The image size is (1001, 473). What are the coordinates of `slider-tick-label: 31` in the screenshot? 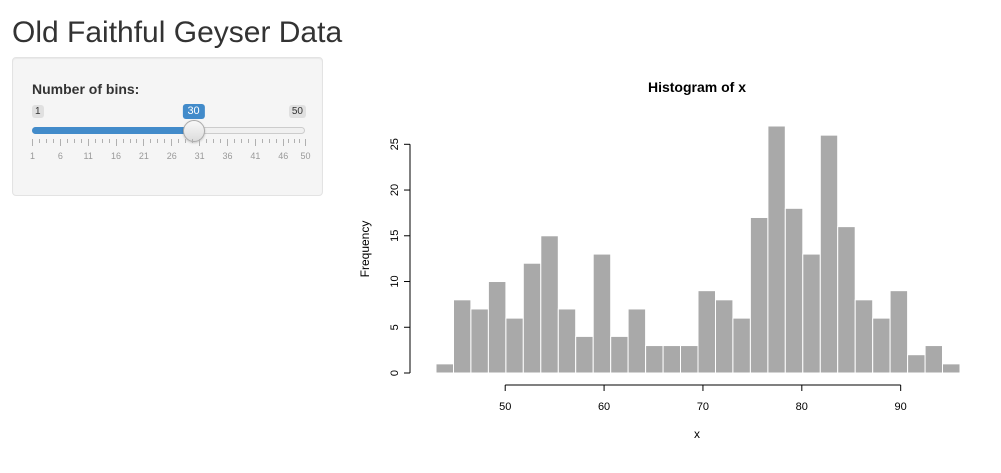 It's located at (199, 156).